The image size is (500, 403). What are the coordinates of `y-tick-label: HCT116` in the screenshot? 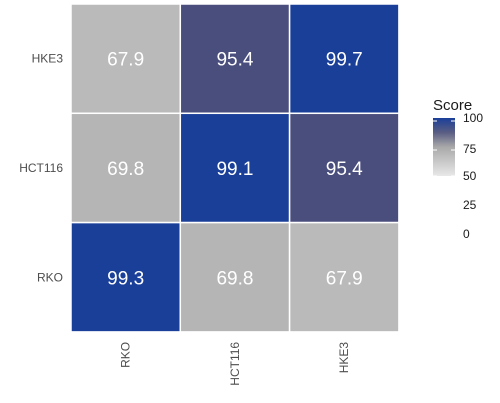 It's located at (41, 168).